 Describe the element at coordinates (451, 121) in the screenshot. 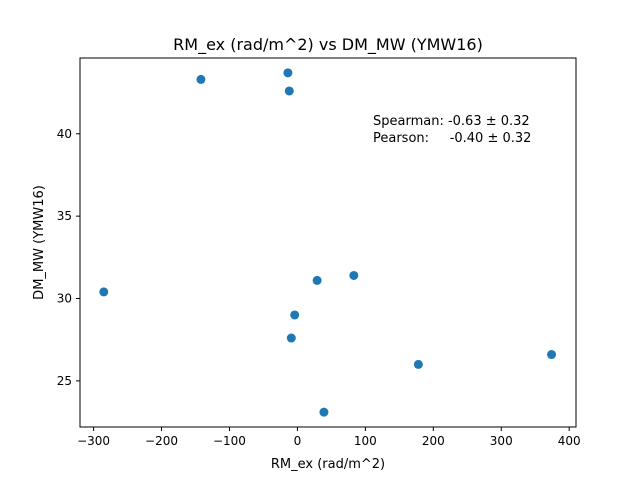

I see `spearman-annotation: Spearman: -0.63 ± 0.32` at that location.